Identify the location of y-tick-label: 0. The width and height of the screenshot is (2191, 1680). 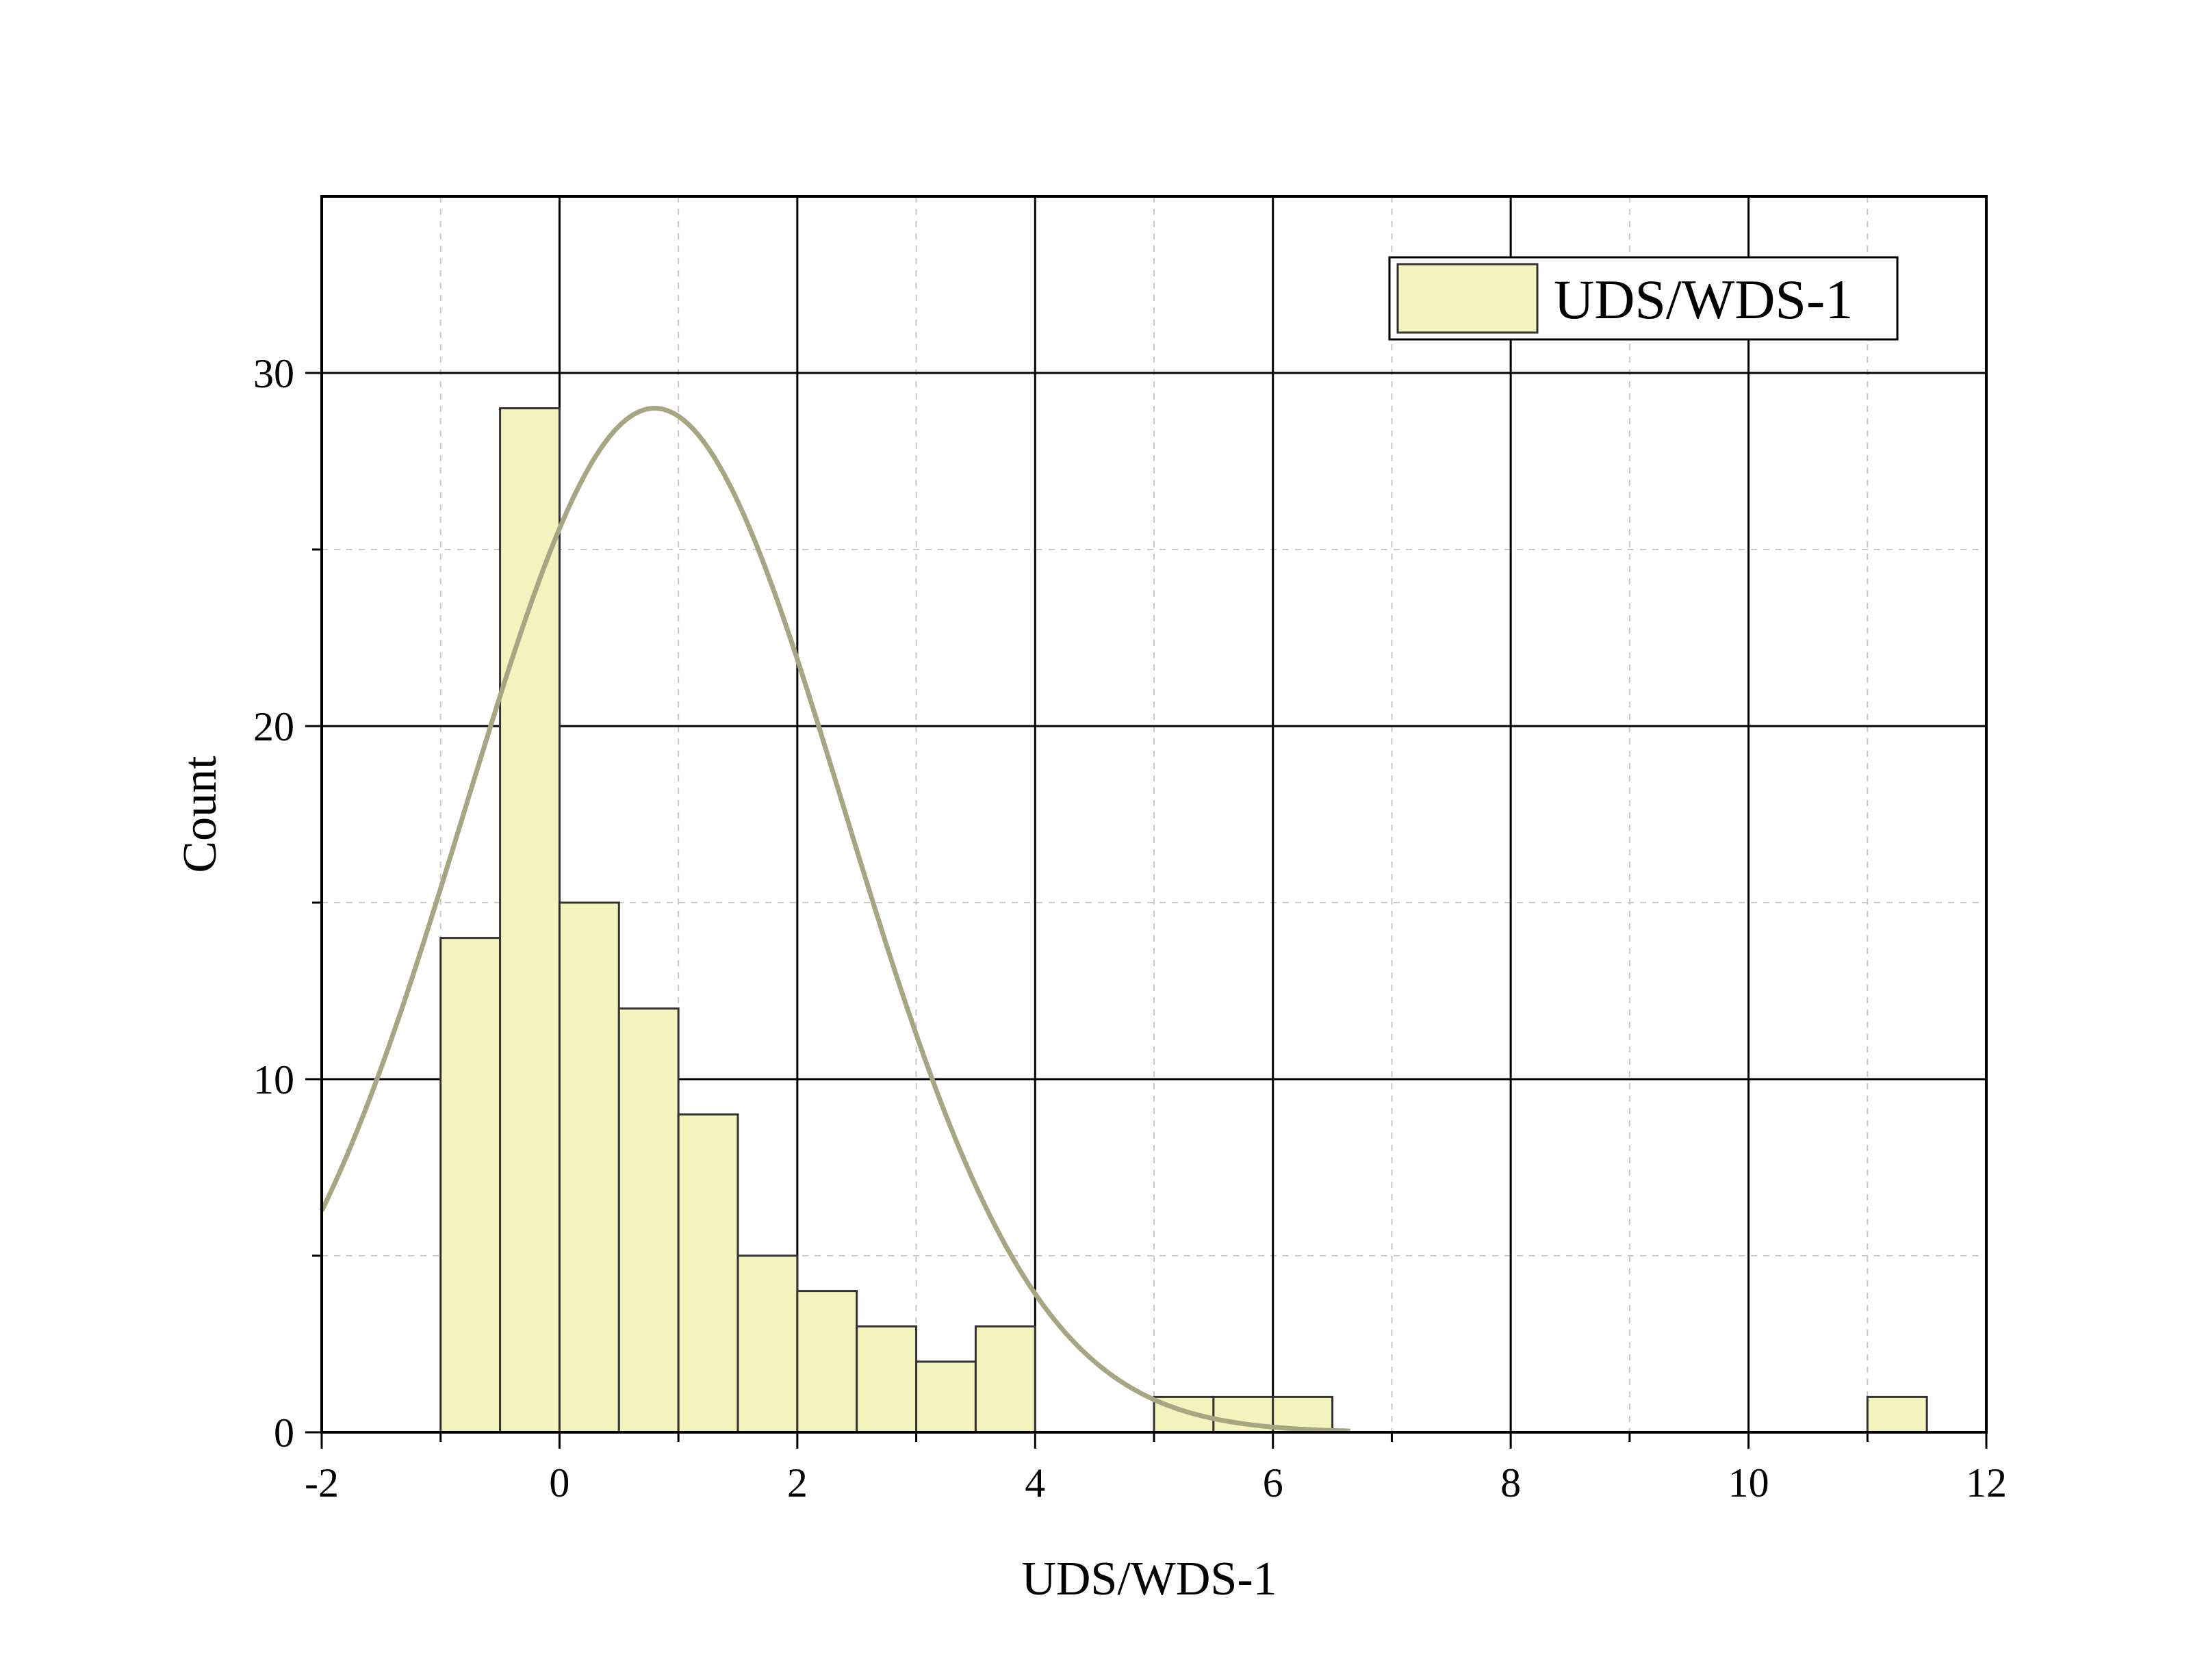
(284, 1433).